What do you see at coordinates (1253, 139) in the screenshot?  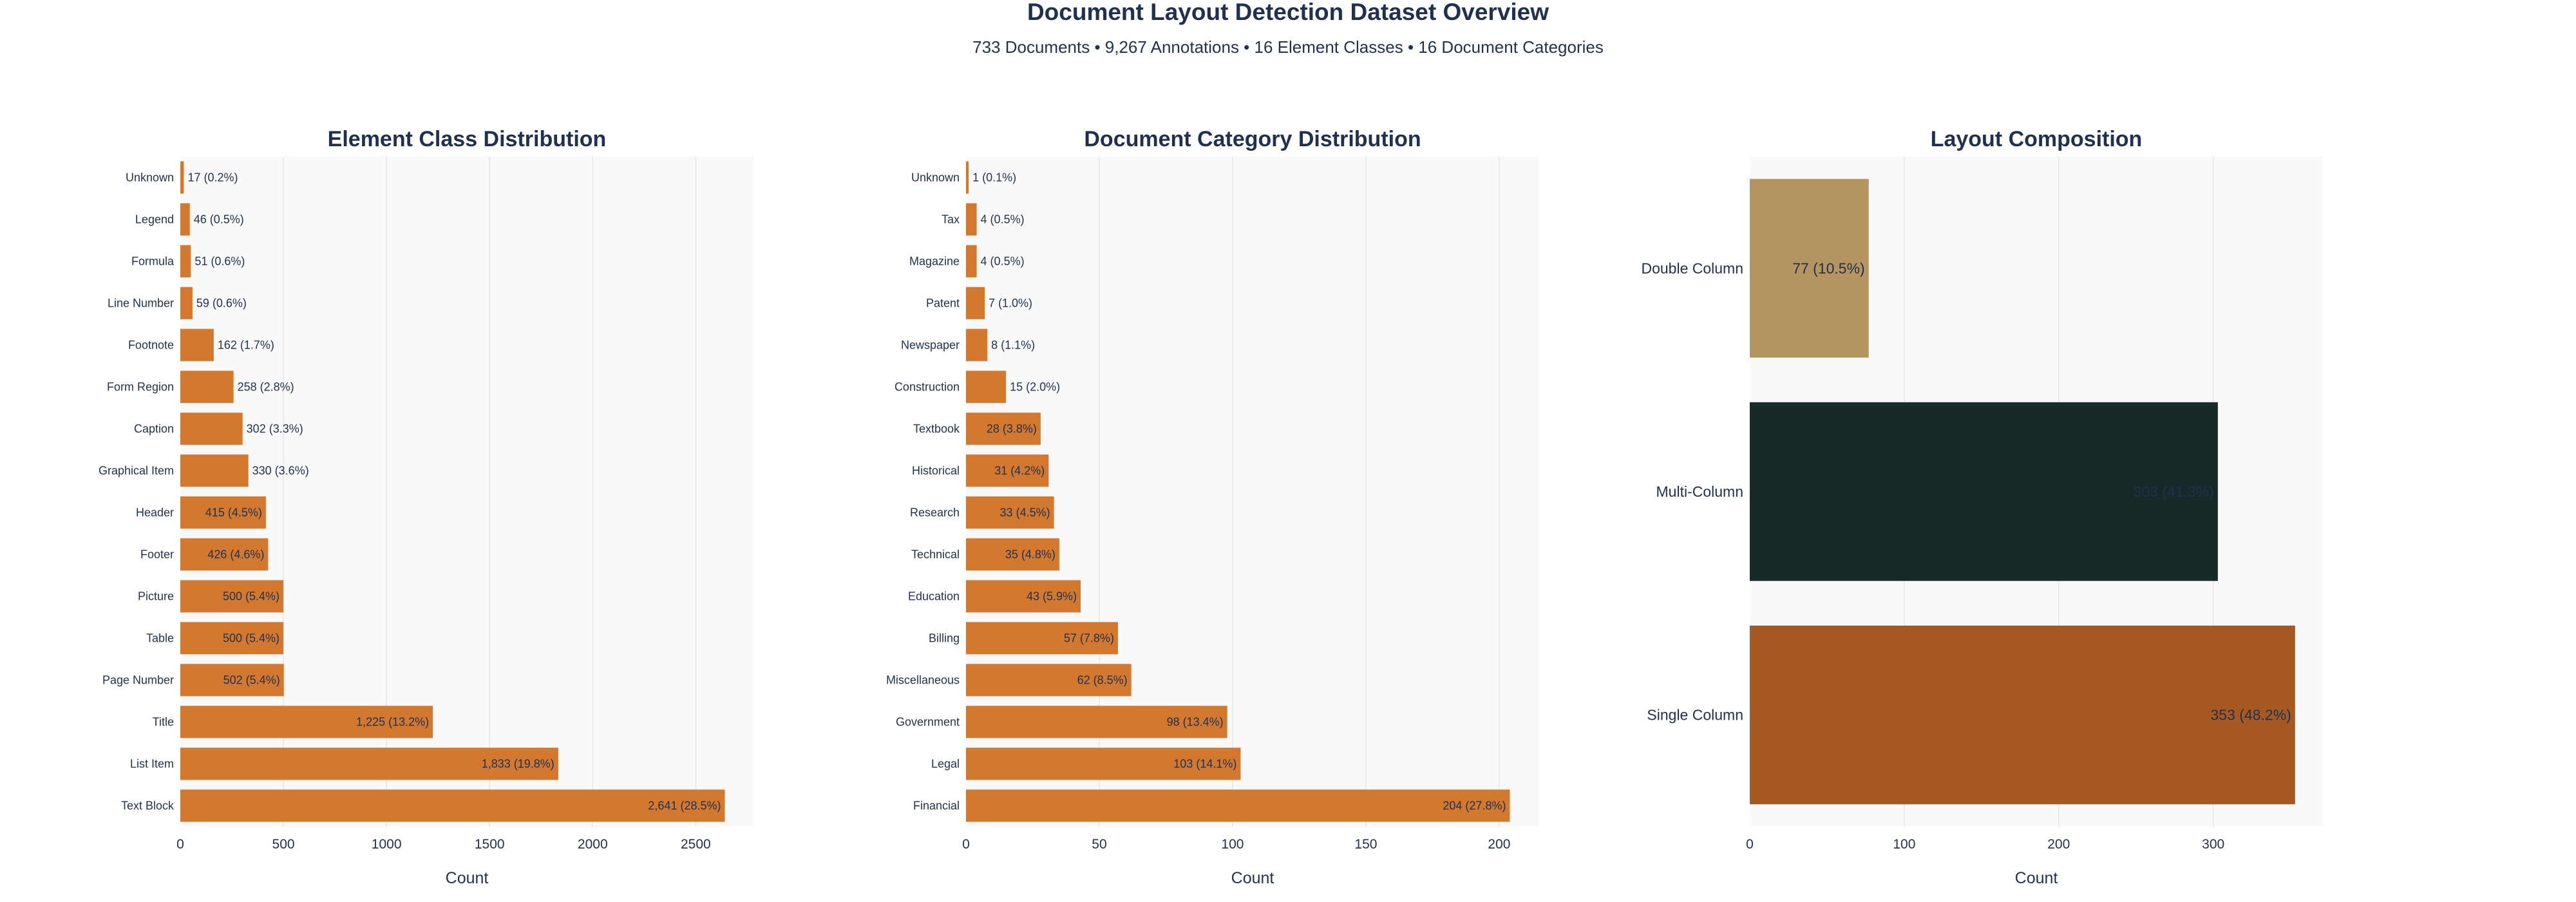 I see `chart-title: Document Category Distribution` at bounding box center [1253, 139].